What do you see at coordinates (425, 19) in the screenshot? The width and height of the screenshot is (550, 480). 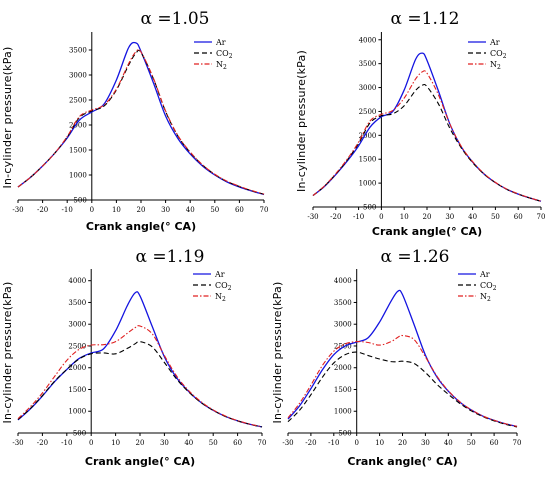 I see `chart-title: α =1.12` at bounding box center [425, 19].